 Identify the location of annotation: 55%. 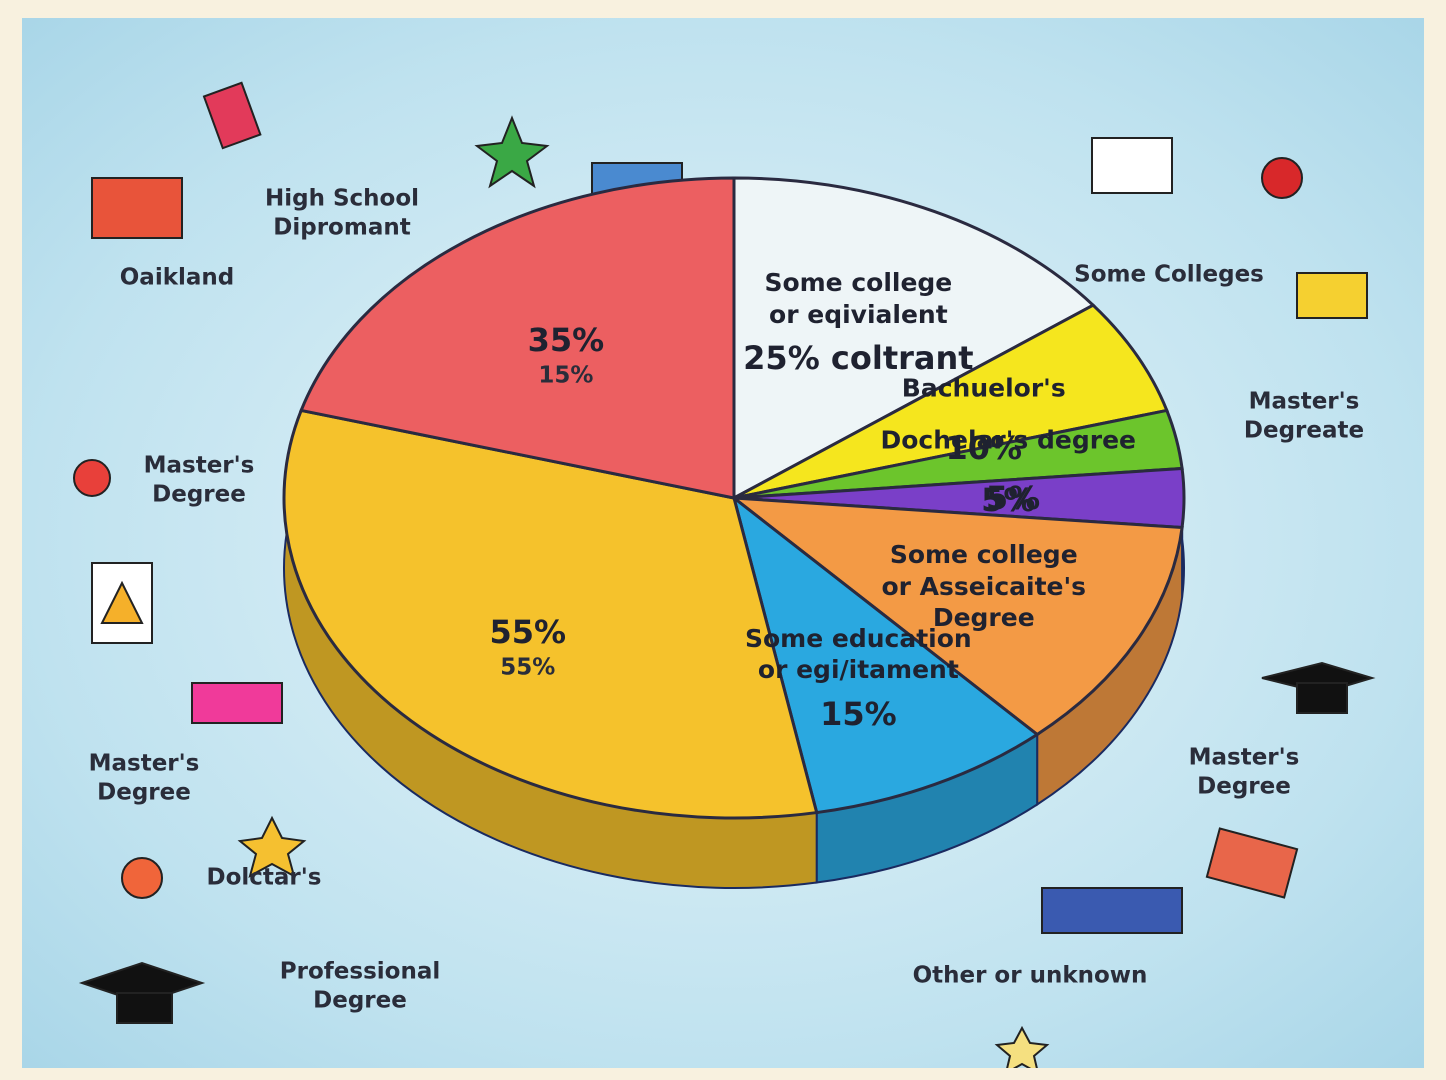
(528, 667).